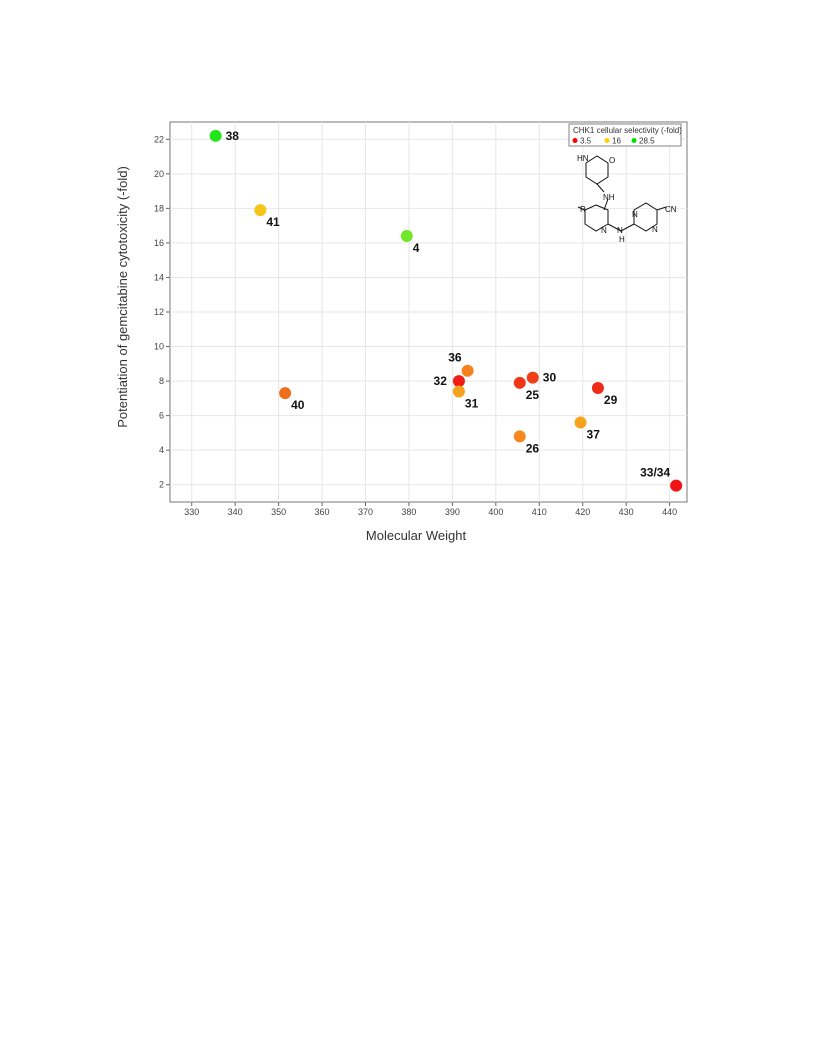 This screenshot has height=1056, width=816. What do you see at coordinates (452, 512) in the screenshot?
I see `x-tick-label: 390` at bounding box center [452, 512].